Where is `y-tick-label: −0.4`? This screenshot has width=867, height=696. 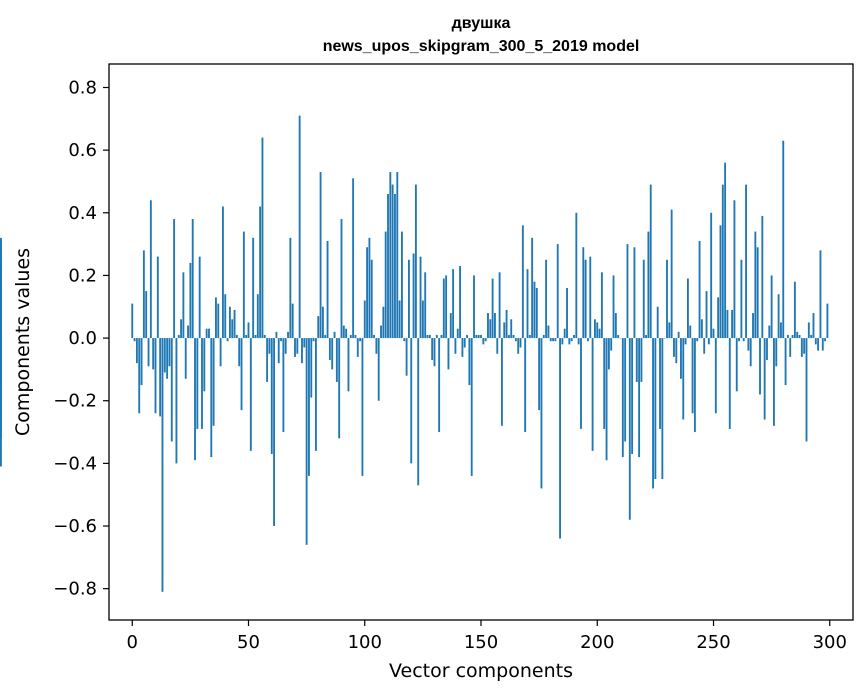 y-tick-label: −0.4 is located at coordinates (75, 463).